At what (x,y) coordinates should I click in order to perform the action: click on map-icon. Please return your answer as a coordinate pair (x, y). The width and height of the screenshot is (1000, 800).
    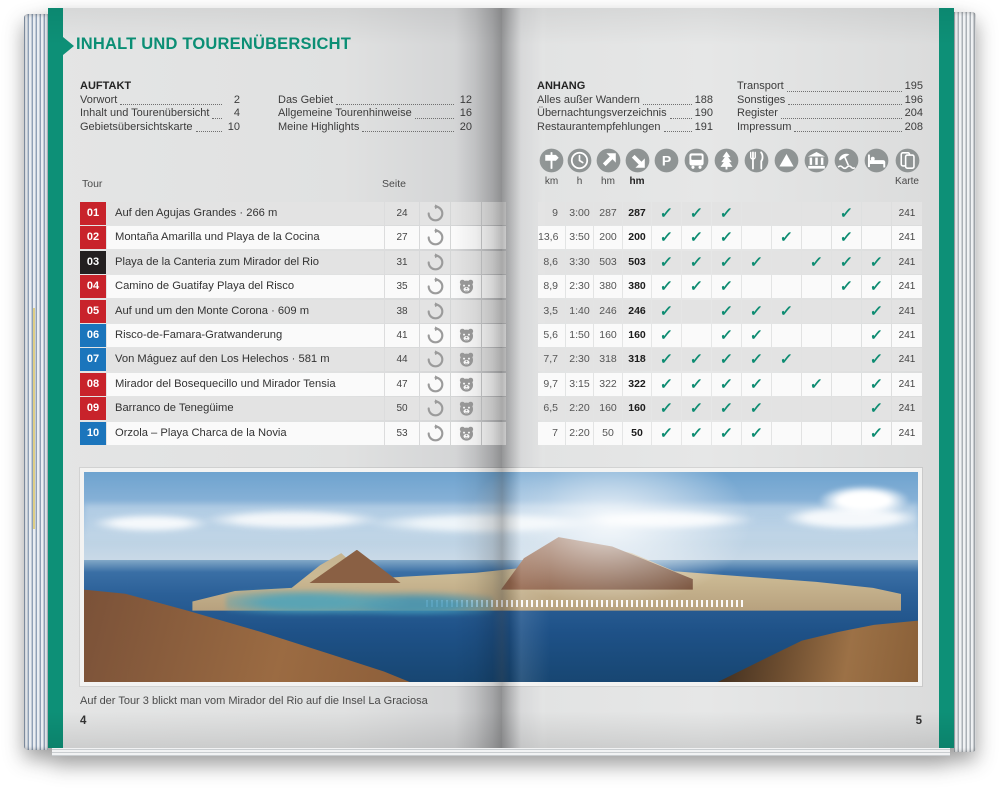
    Looking at the image, I should click on (907, 160).